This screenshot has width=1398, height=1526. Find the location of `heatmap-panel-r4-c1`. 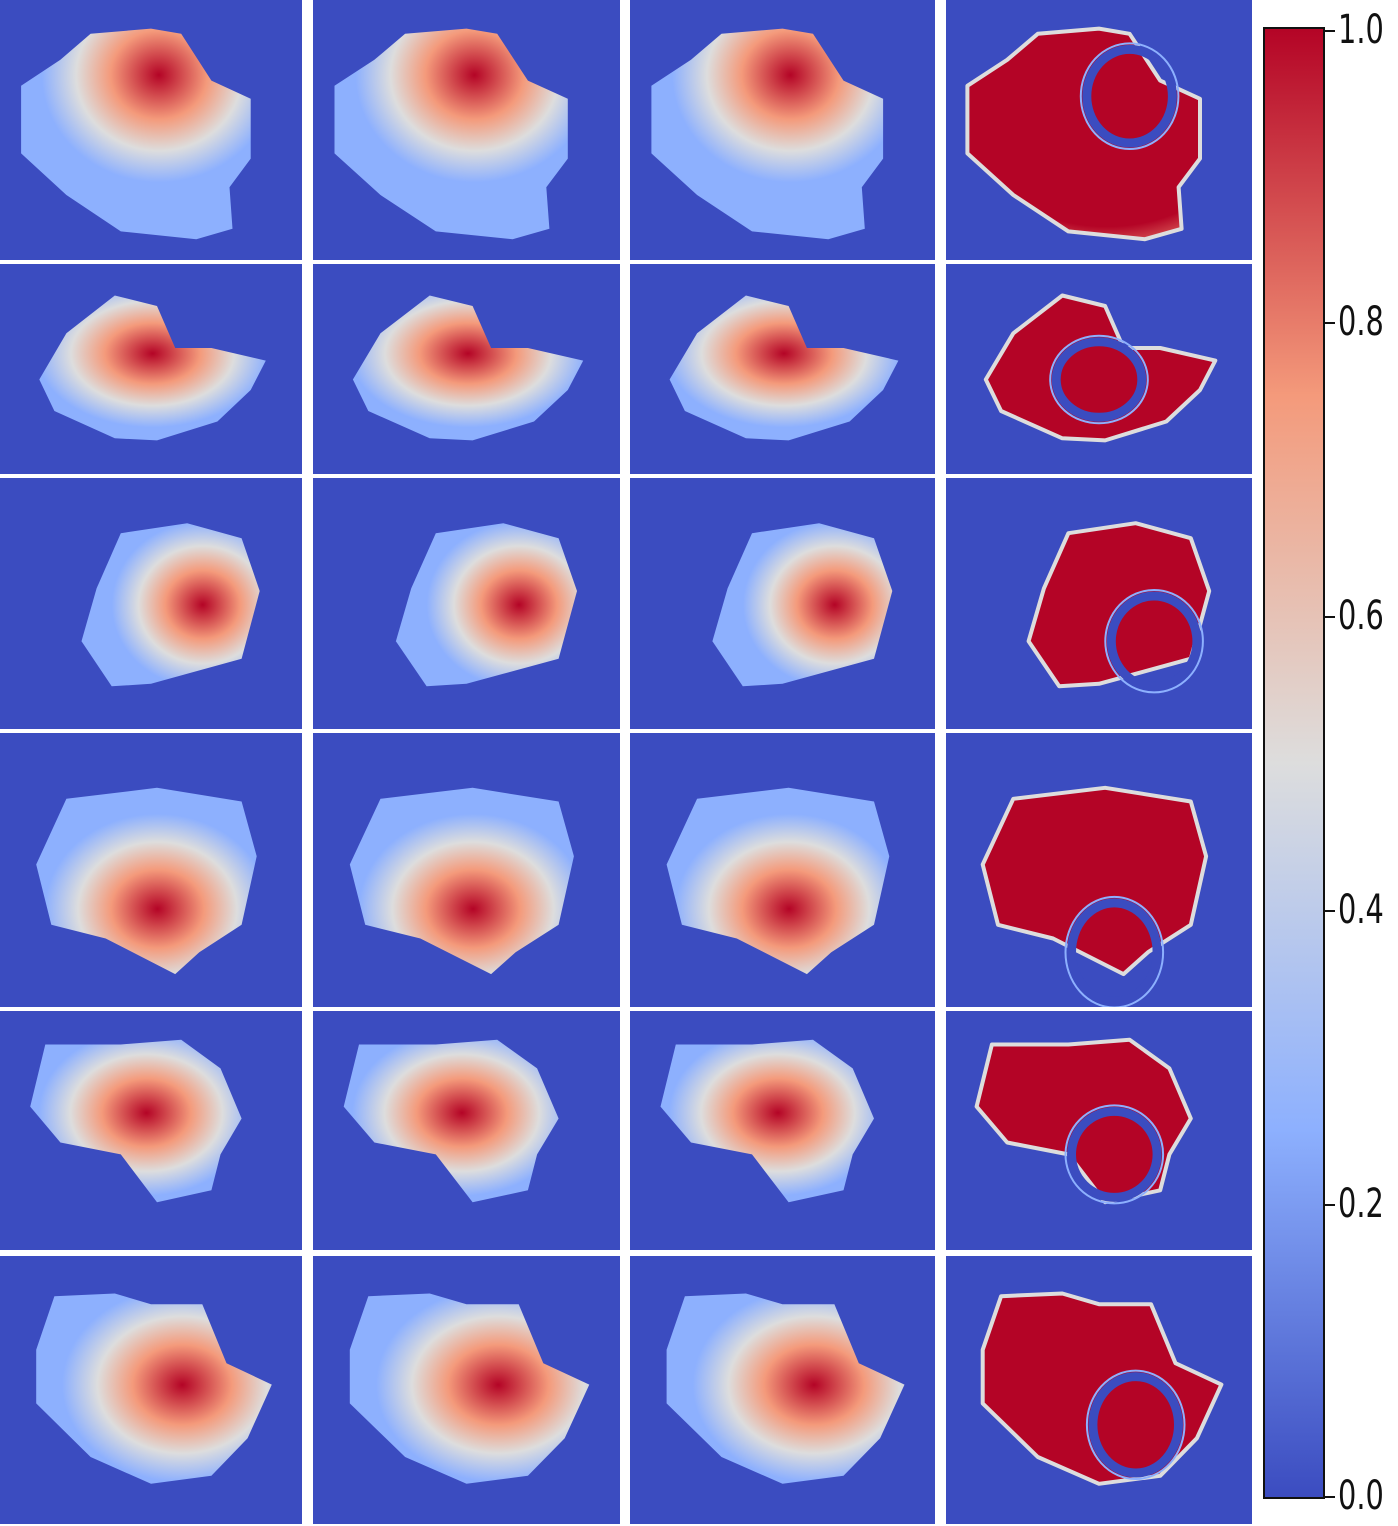

heatmap-panel-r4-c1 is located at coordinates (151, 870).